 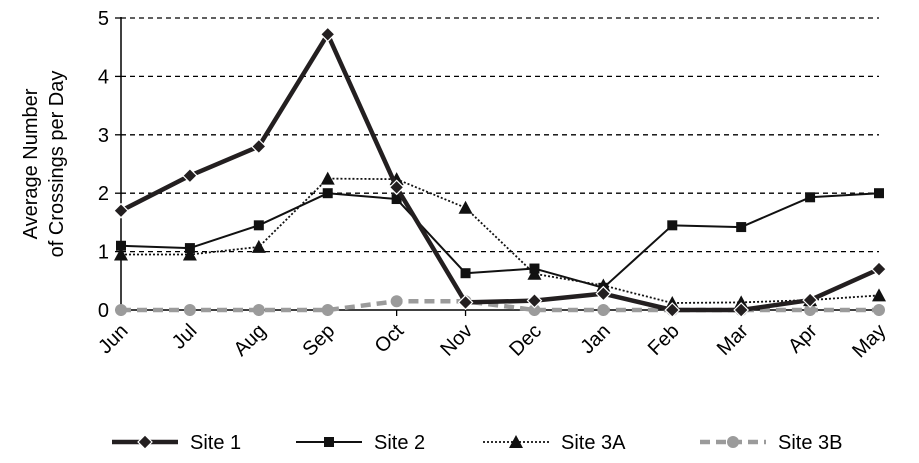 I want to click on x-tick-label: Nov, so click(x=456, y=340).